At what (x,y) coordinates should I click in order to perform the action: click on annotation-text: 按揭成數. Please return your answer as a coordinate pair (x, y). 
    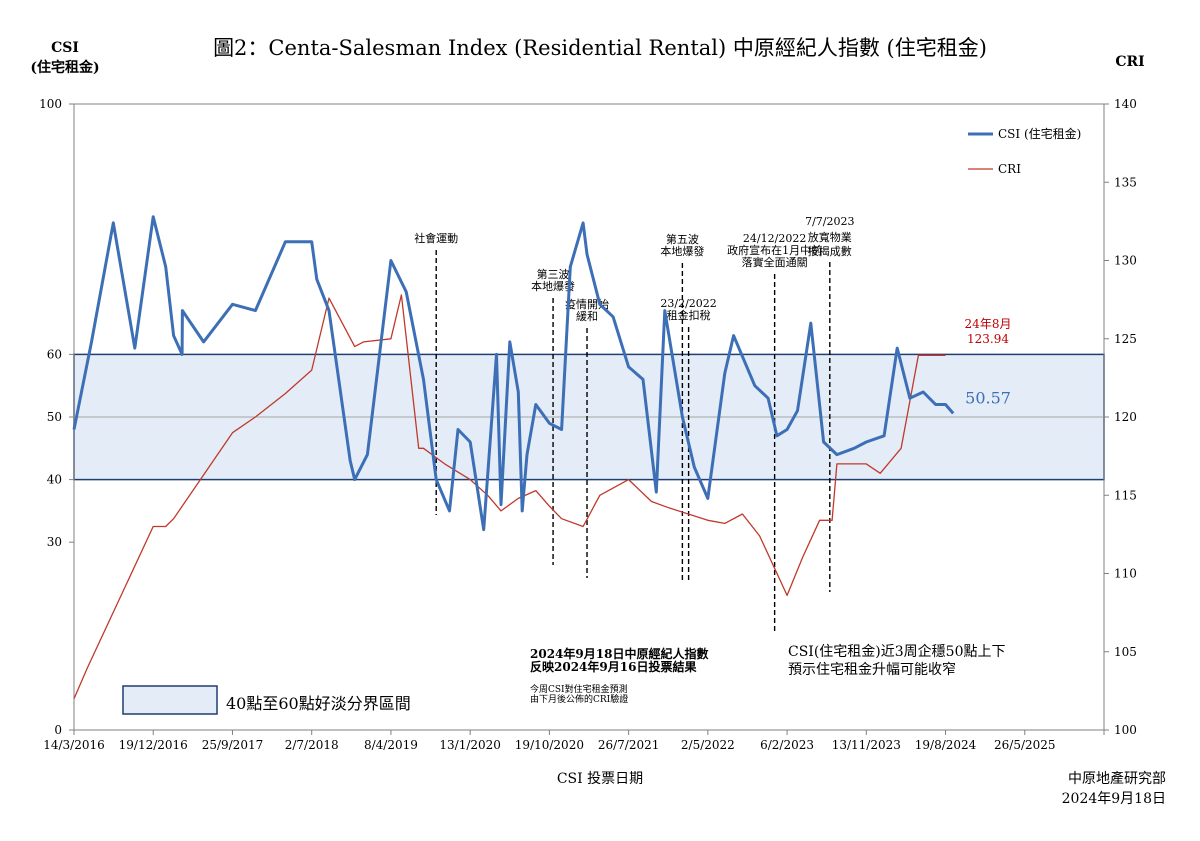
    Looking at the image, I should click on (830, 251).